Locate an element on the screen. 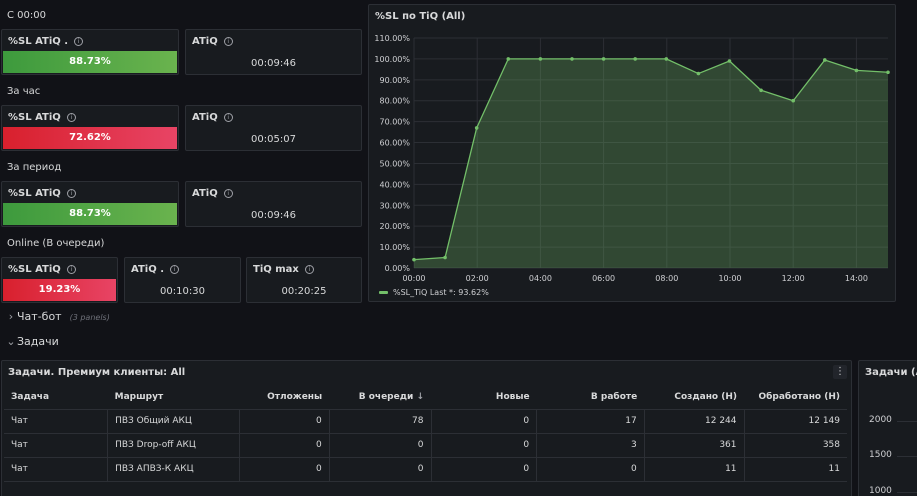 Image resolution: width=917 pixels, height=496 pixels. cell-in-queue: 78 is located at coordinates (380, 421).